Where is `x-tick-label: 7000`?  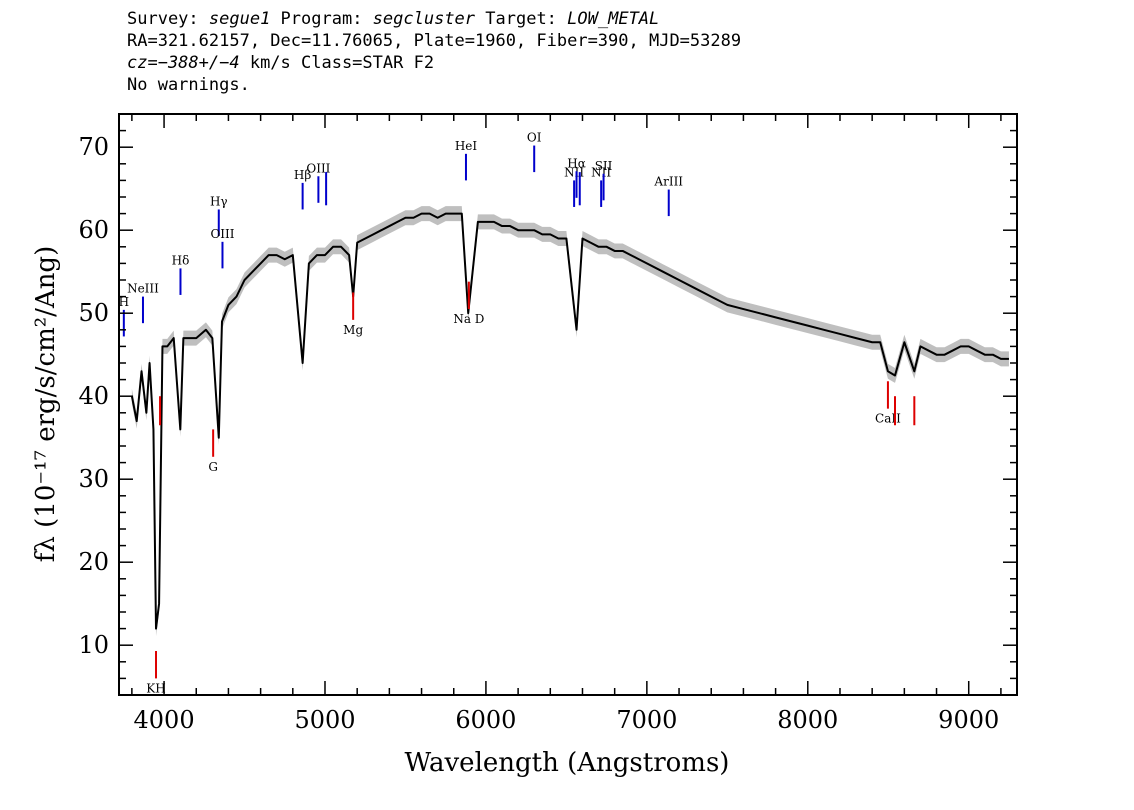 x-tick-label: 7000 is located at coordinates (646, 720).